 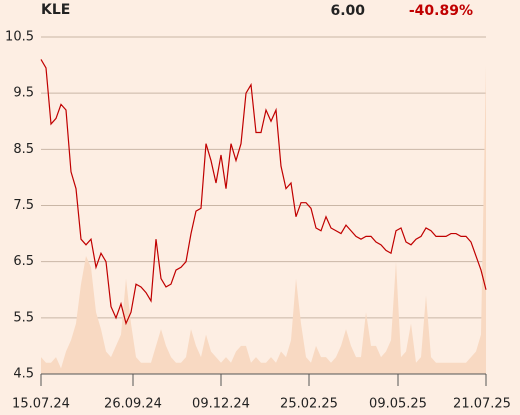 I want to click on y-tick-label: 10.5, so click(x=19, y=37).